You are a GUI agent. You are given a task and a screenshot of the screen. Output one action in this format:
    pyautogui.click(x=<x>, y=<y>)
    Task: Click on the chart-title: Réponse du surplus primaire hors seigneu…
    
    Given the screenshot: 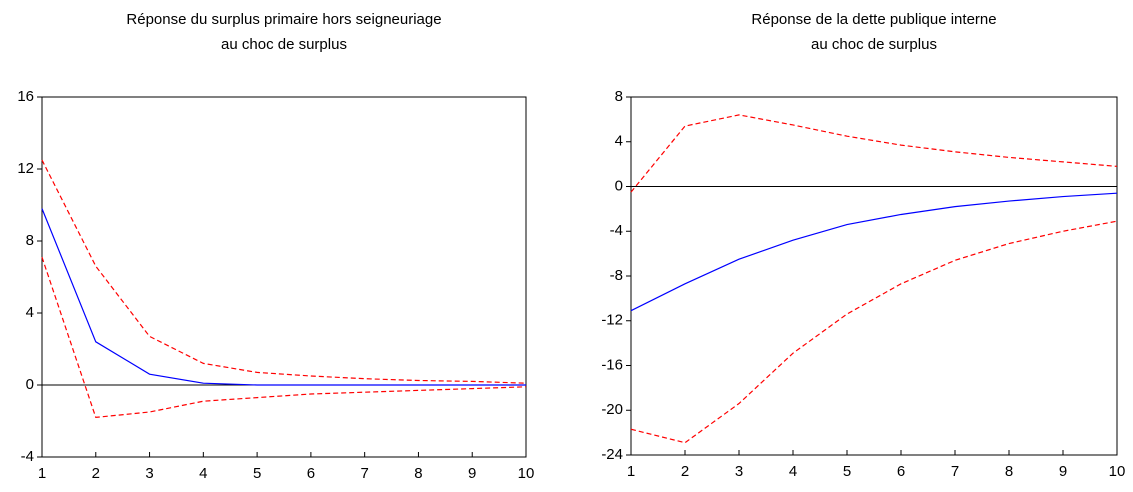 What is the action you would take?
    pyautogui.click(x=283, y=19)
    